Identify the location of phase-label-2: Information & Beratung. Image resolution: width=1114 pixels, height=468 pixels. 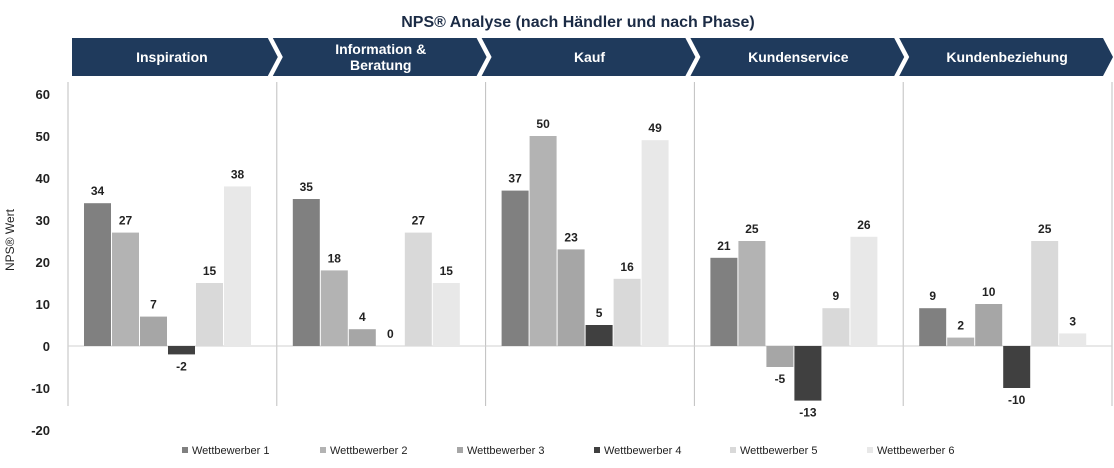
(380, 57).